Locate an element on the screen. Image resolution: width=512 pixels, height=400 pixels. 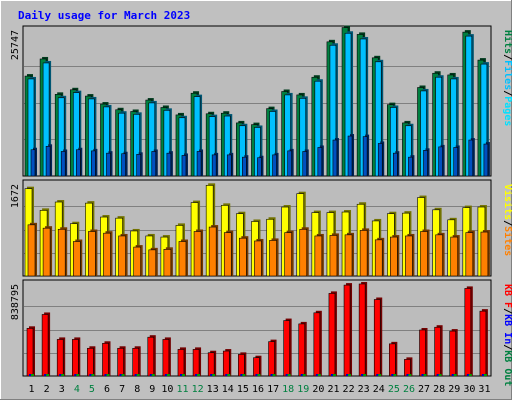
pages-bar-day-9-face is located at coordinates (154, 164).